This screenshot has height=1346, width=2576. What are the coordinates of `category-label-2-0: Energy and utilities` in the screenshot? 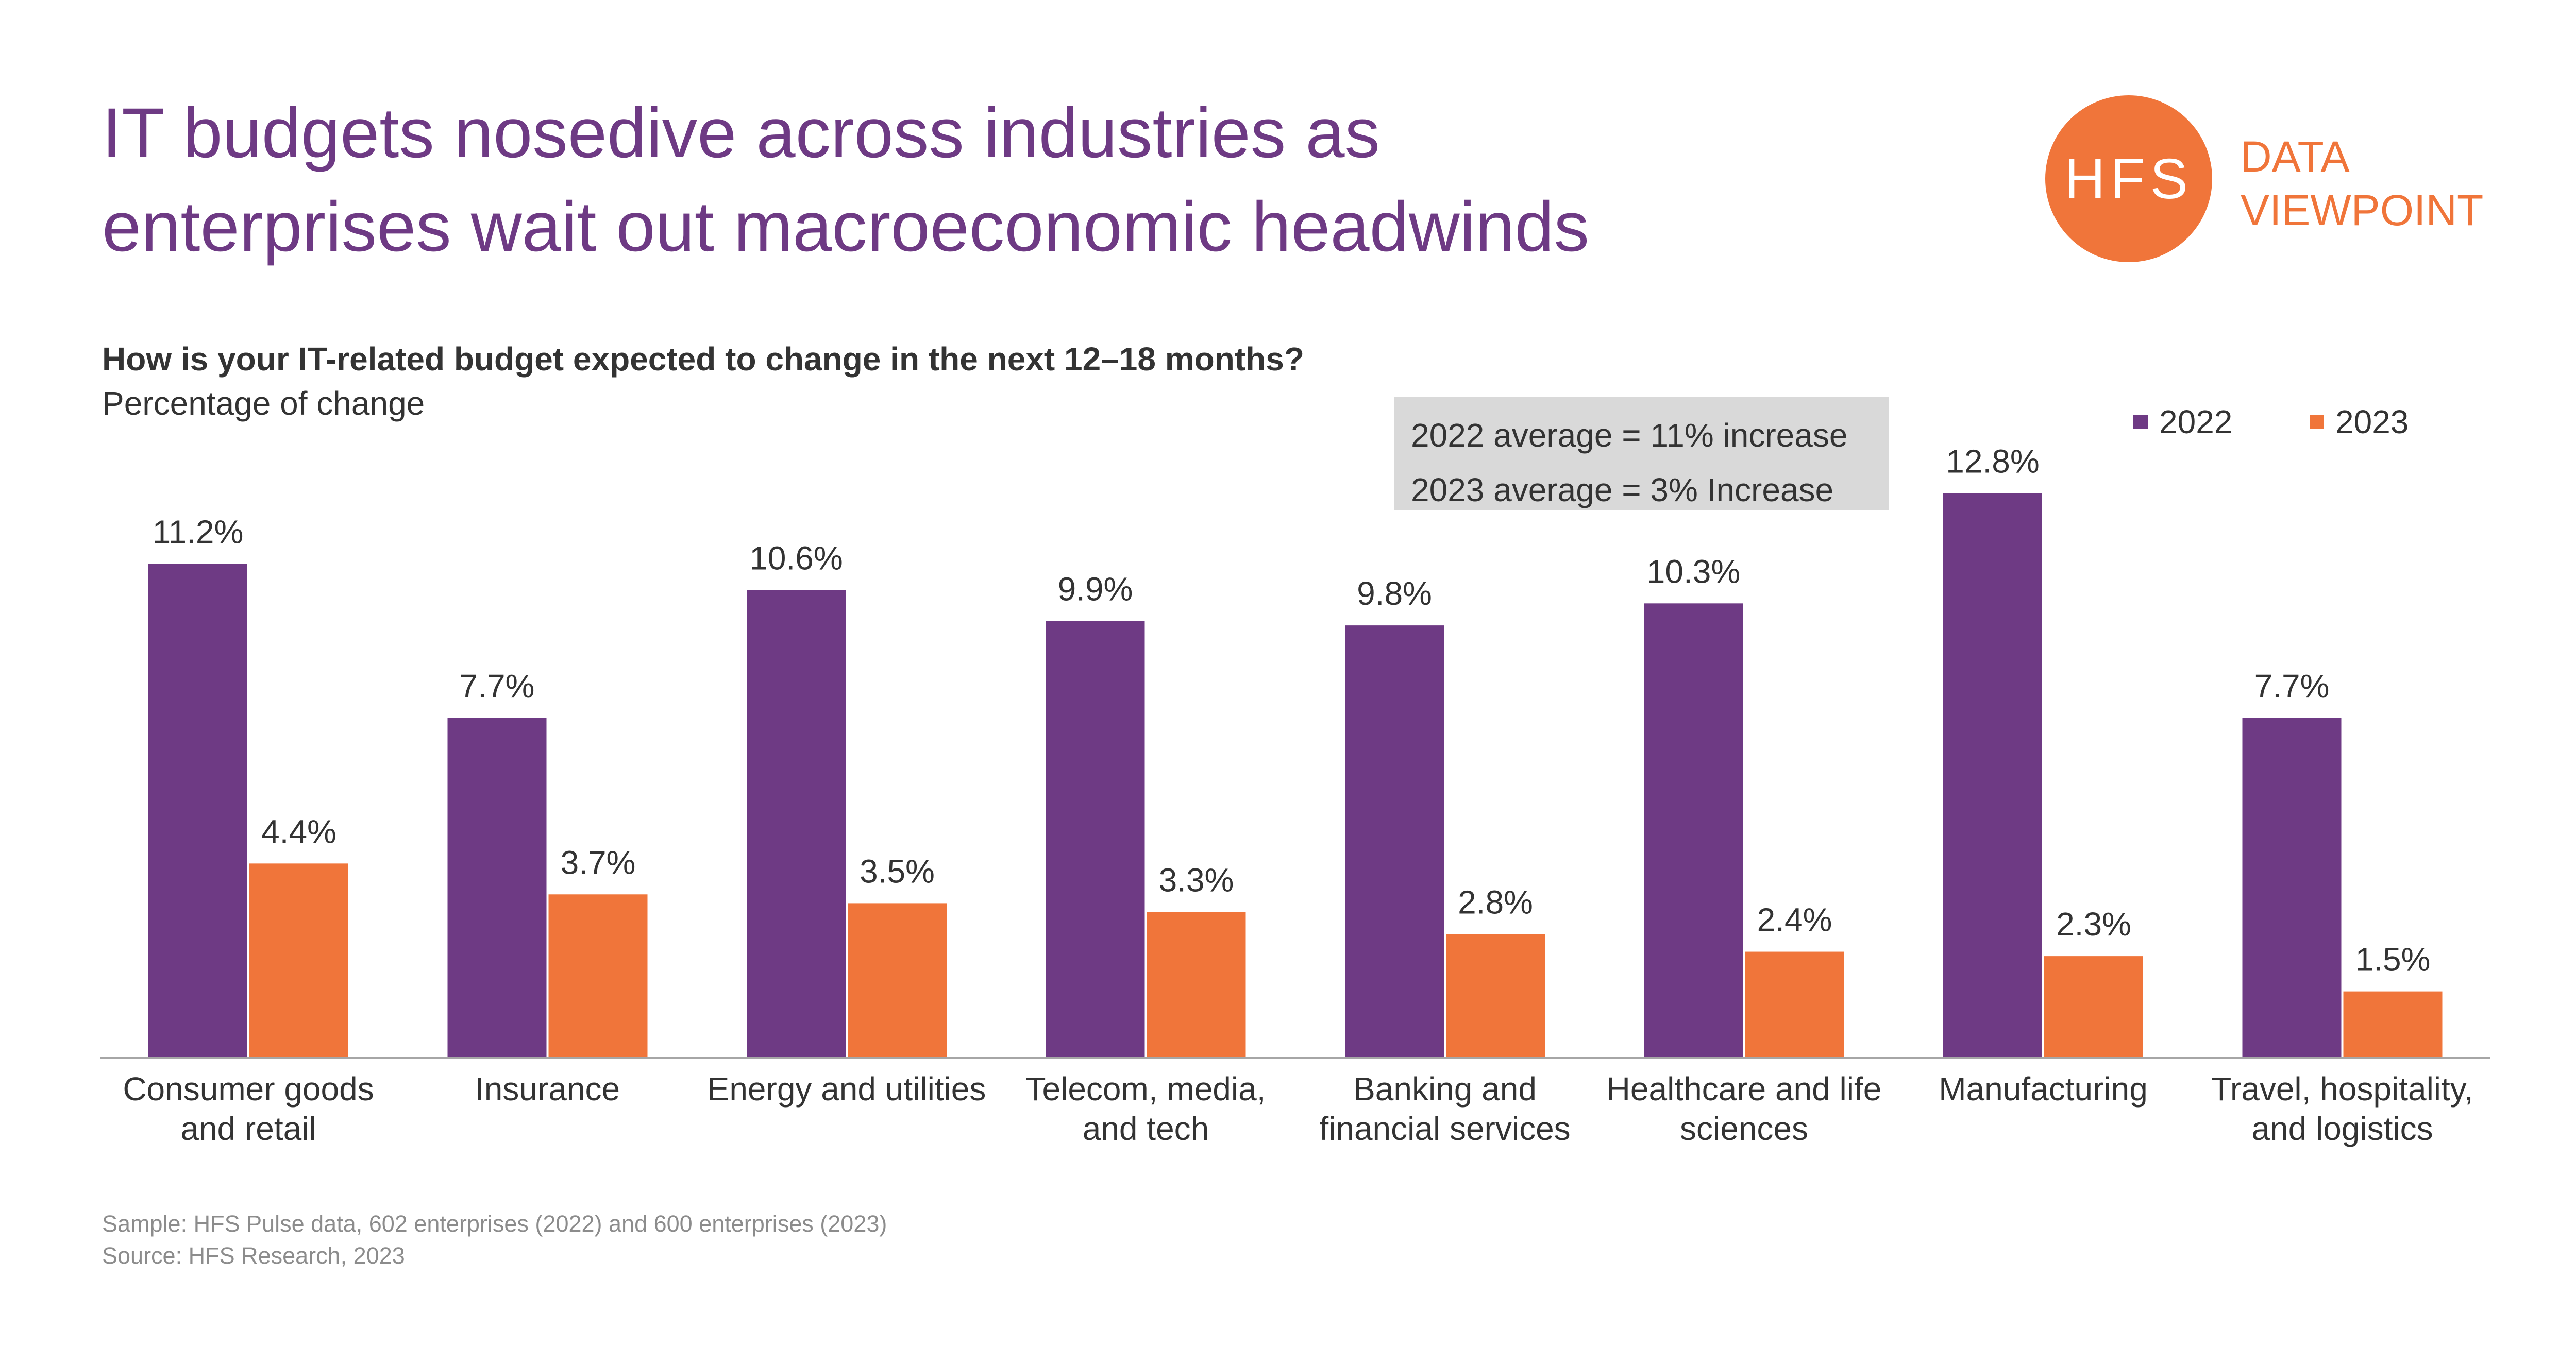 It's located at (847, 1089).